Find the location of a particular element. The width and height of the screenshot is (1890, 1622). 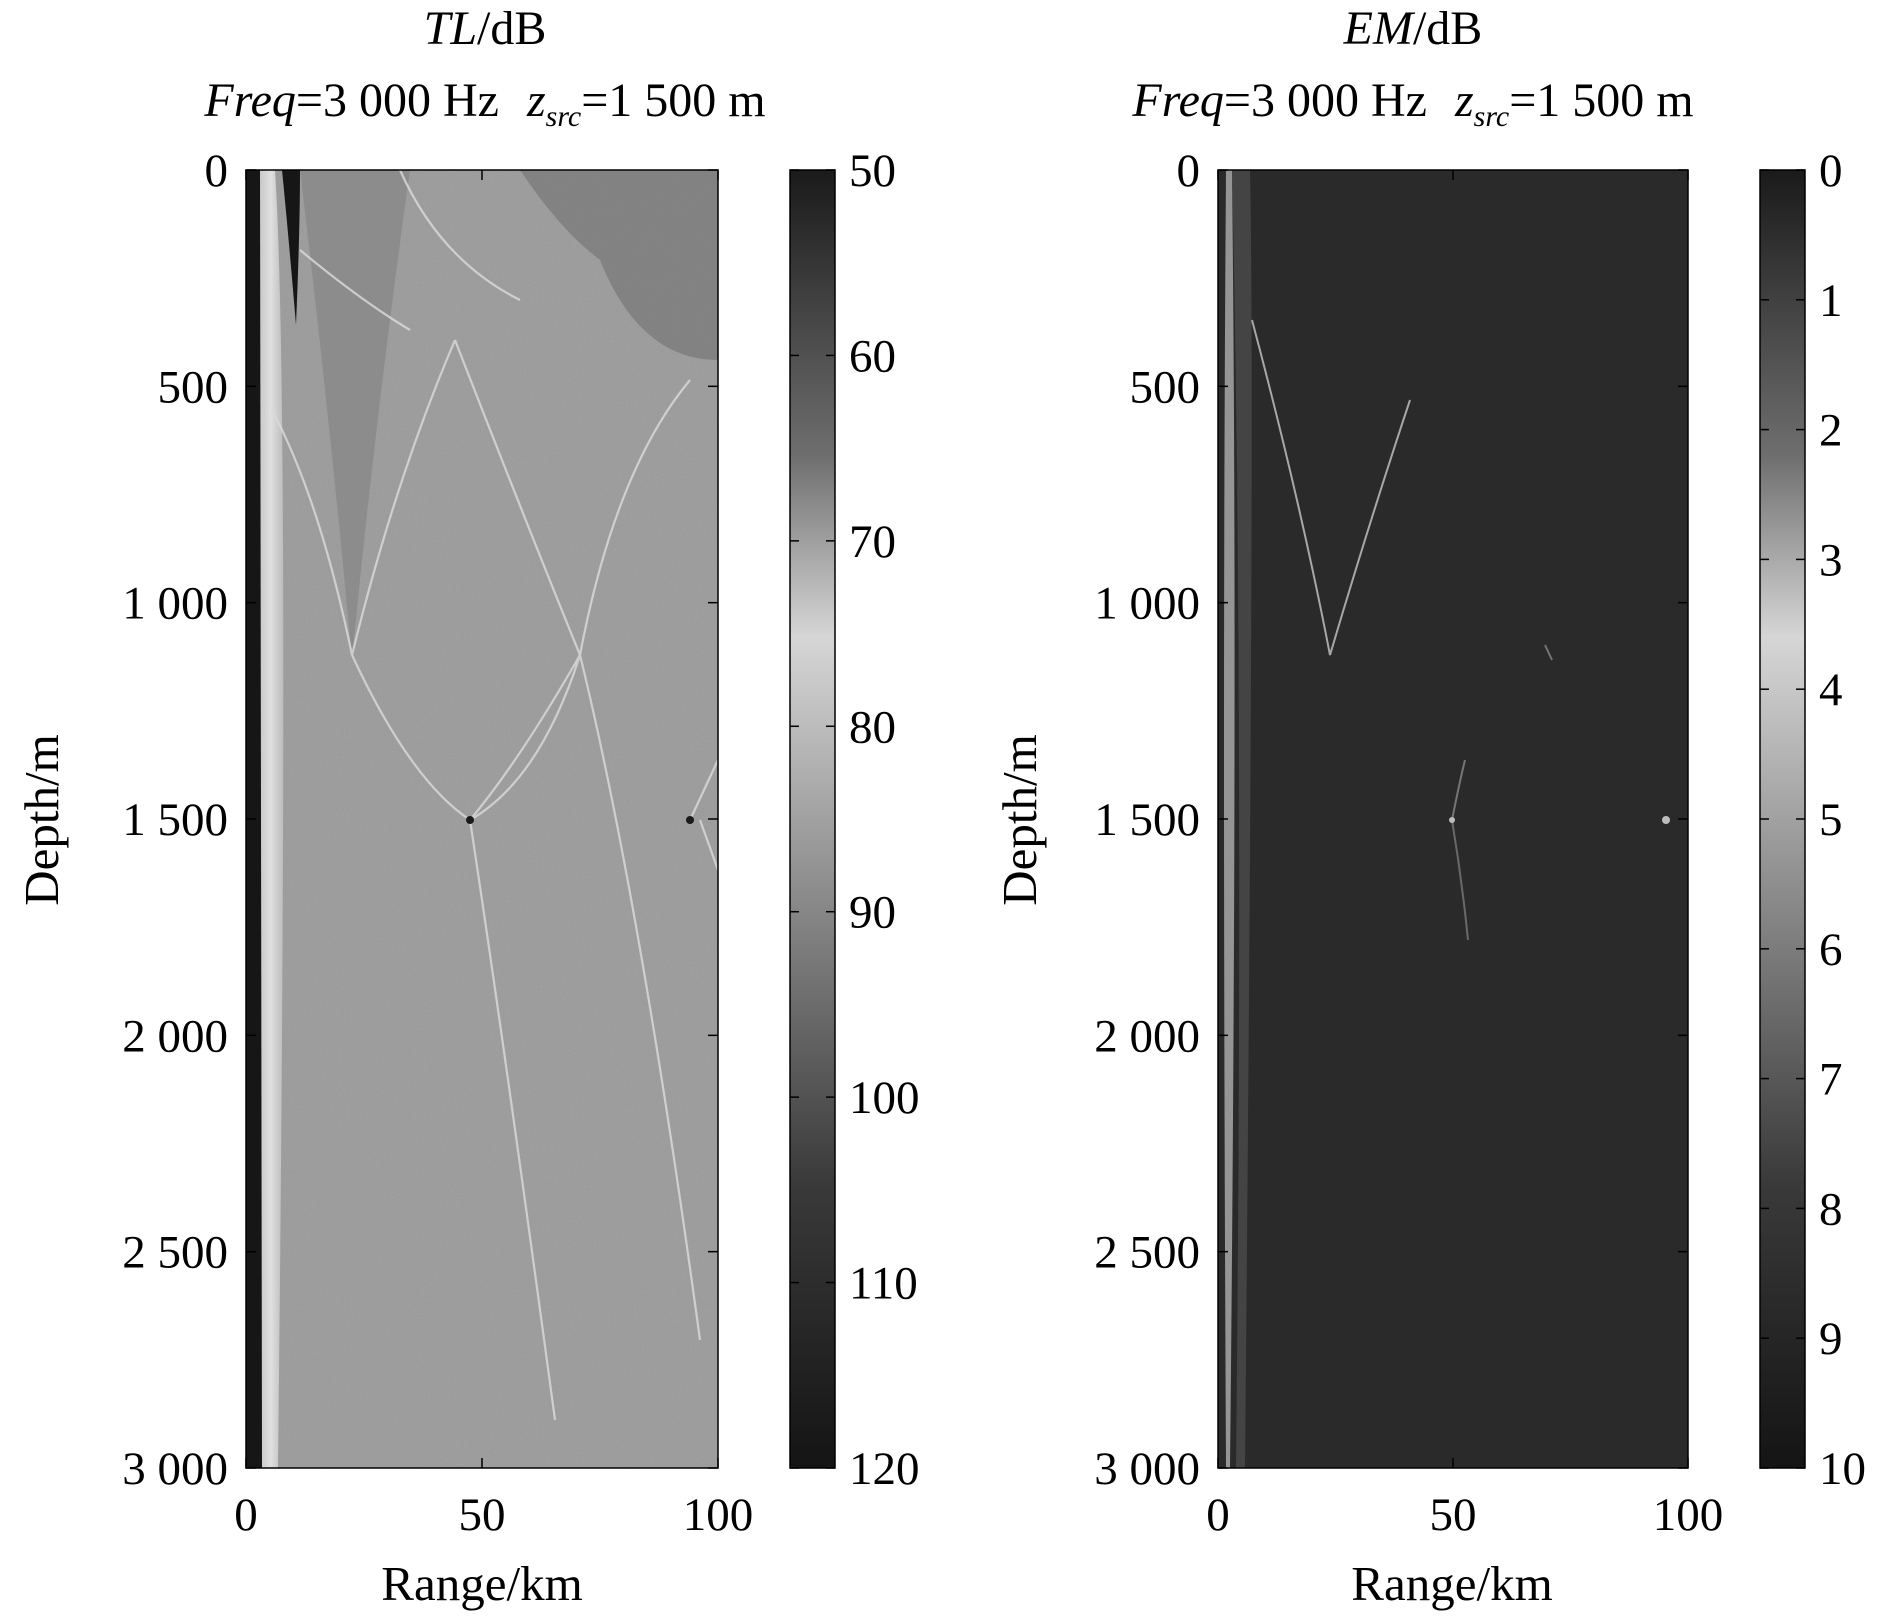

em-colorbar-tick-label: 1 is located at coordinates (1831, 301).